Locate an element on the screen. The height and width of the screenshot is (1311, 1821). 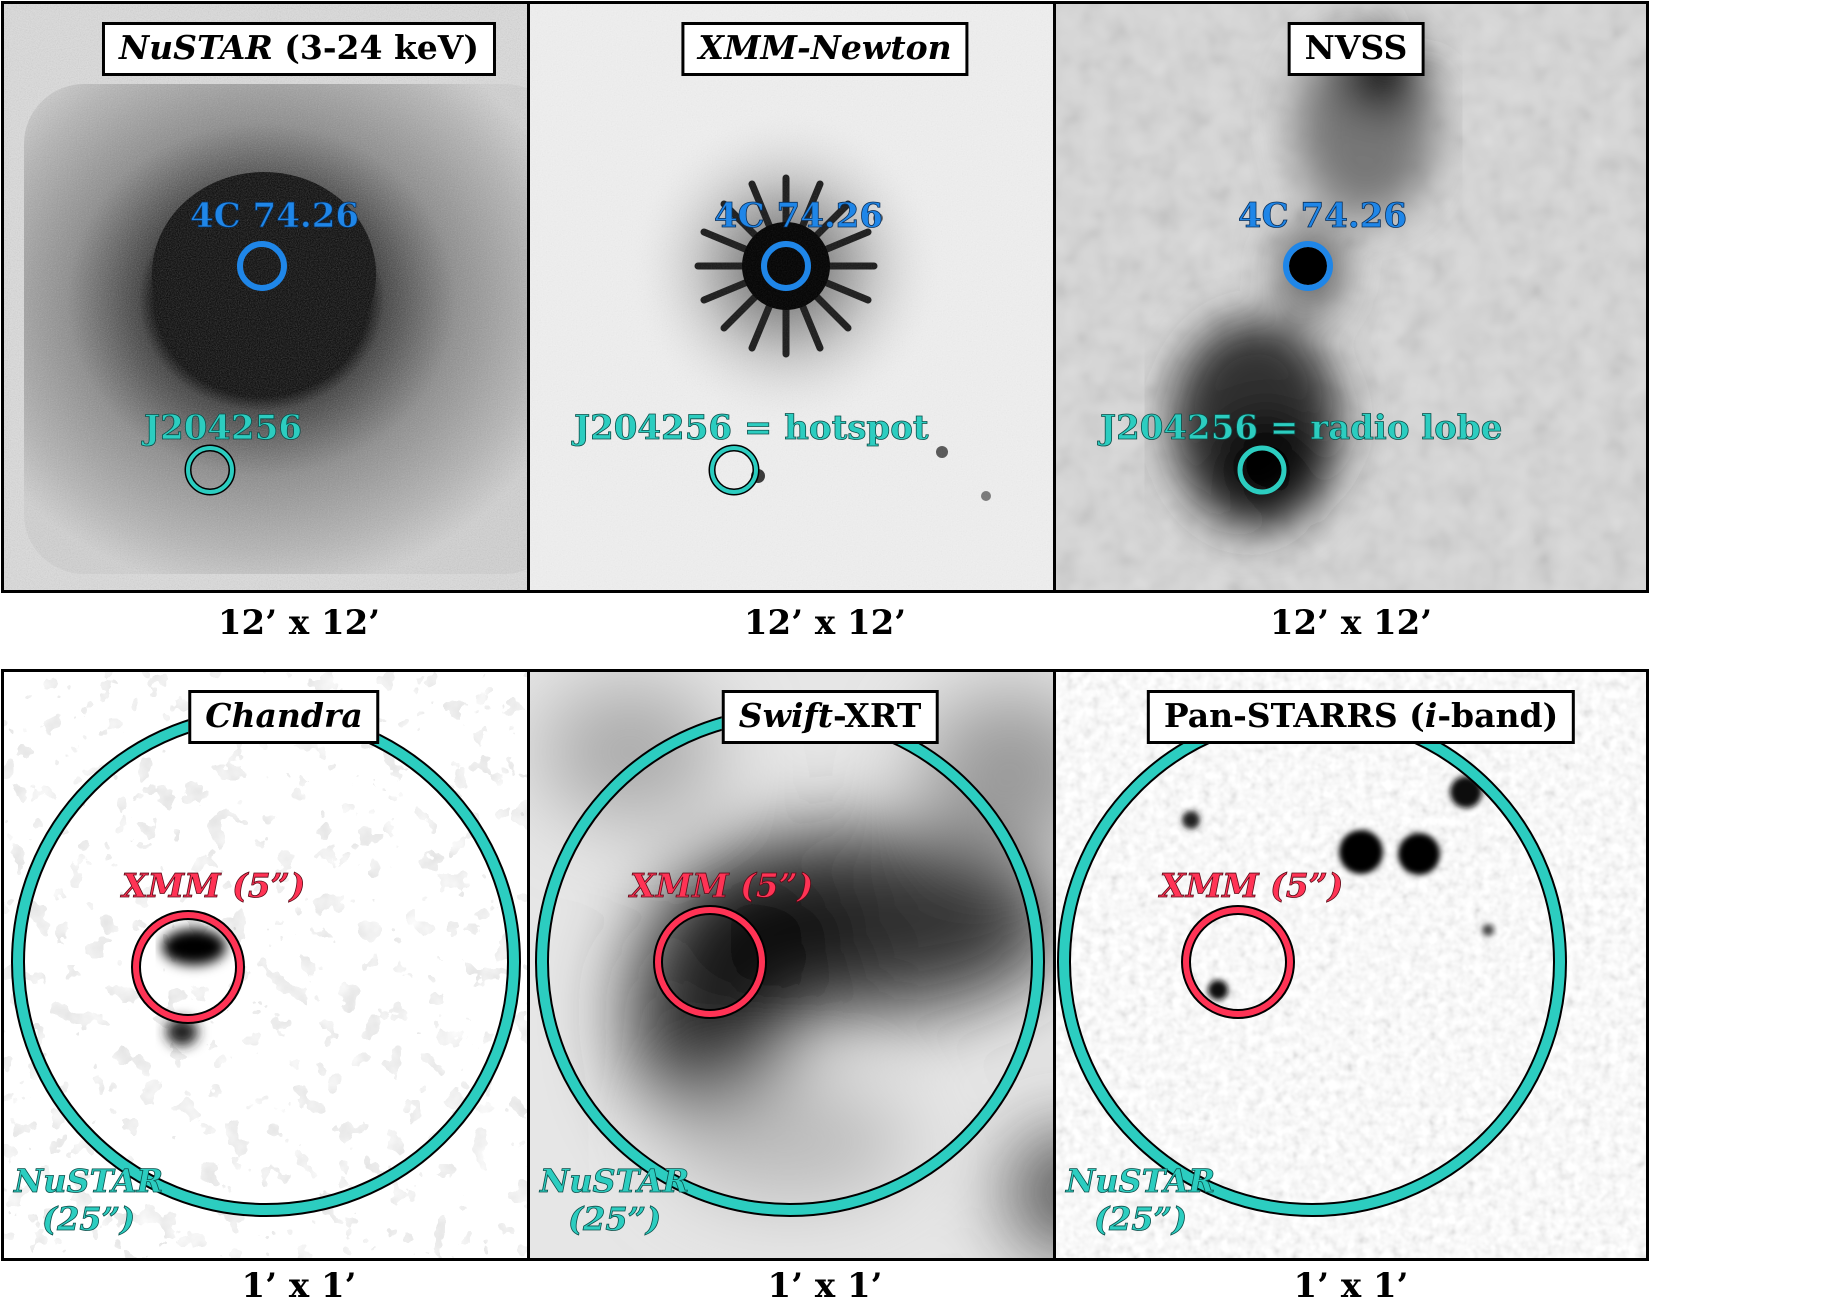
panel-title: Pan-STARRS (i-band) is located at coordinates (1361, 717).